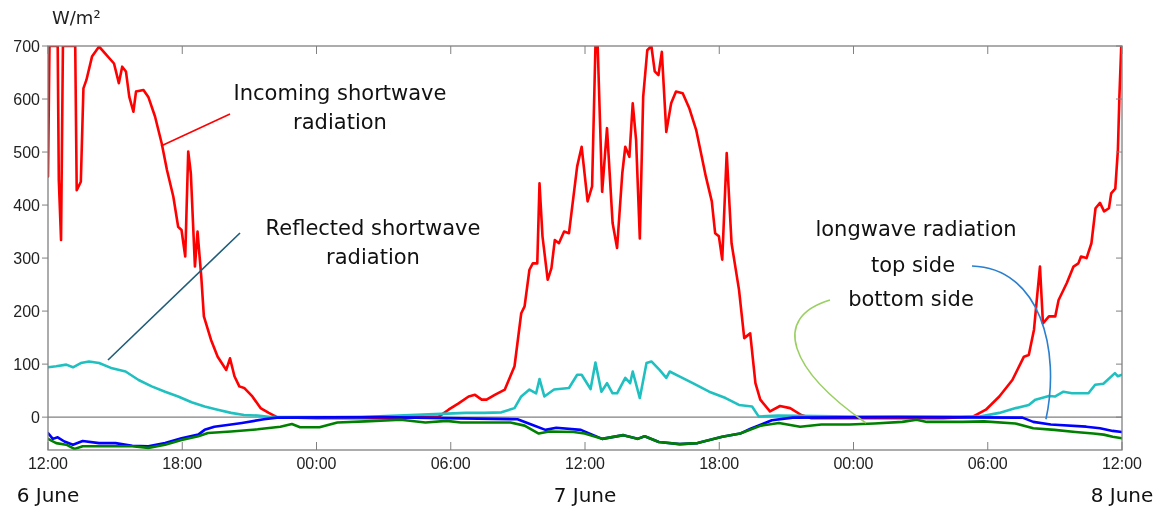 Image resolution: width=1163 pixels, height=512 pixels. Describe the element at coordinates (27, 205) in the screenshot. I see `y-tick-label: 400` at that location.